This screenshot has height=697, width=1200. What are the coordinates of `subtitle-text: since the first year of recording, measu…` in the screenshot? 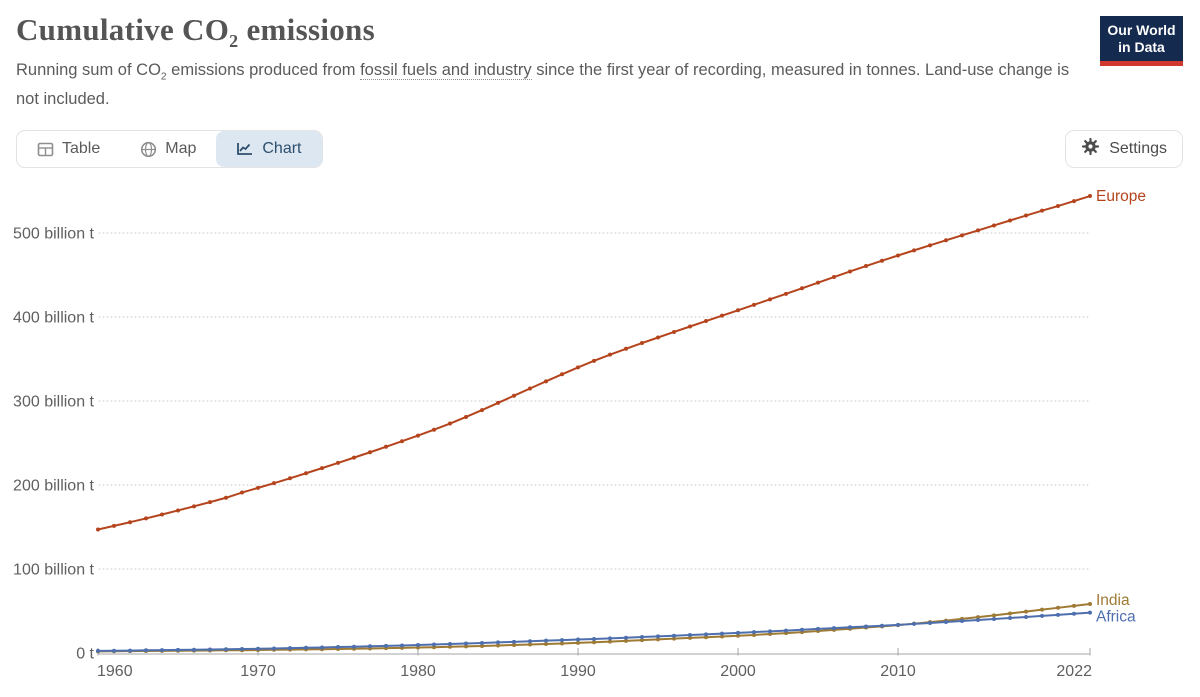 It's located at (543, 85).